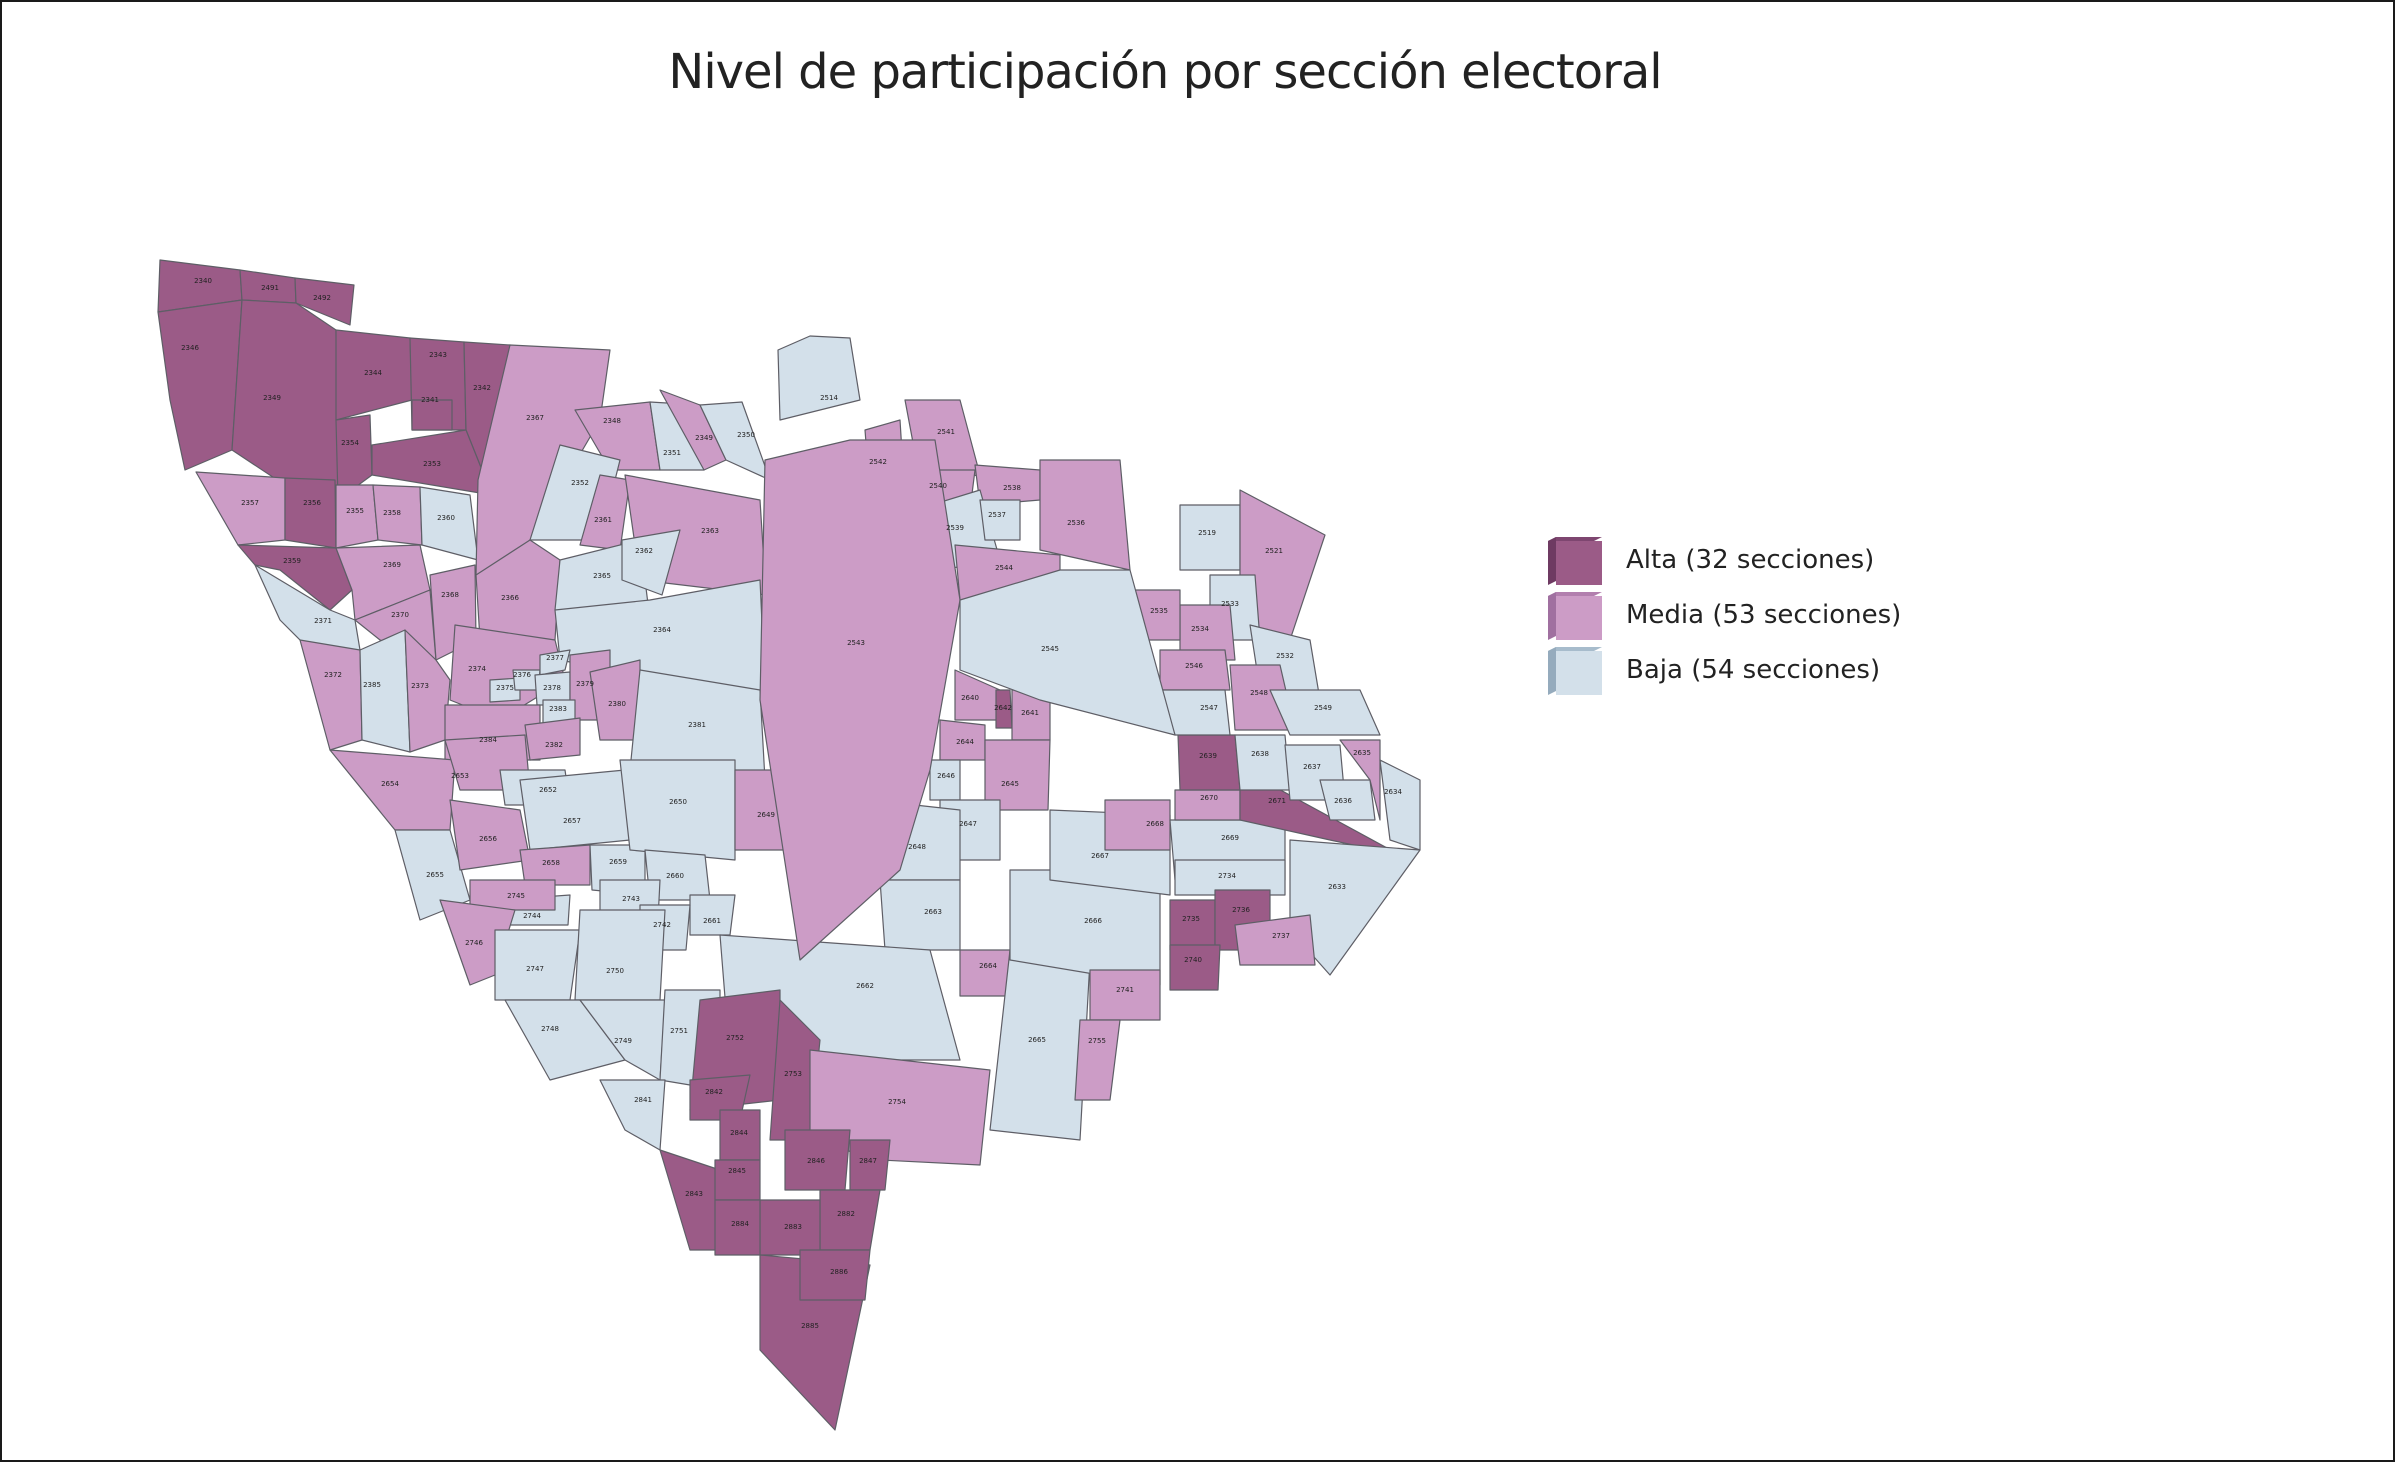 This screenshot has height=1462, width=2395. I want to click on section-label-2375: 2375, so click(505, 688).